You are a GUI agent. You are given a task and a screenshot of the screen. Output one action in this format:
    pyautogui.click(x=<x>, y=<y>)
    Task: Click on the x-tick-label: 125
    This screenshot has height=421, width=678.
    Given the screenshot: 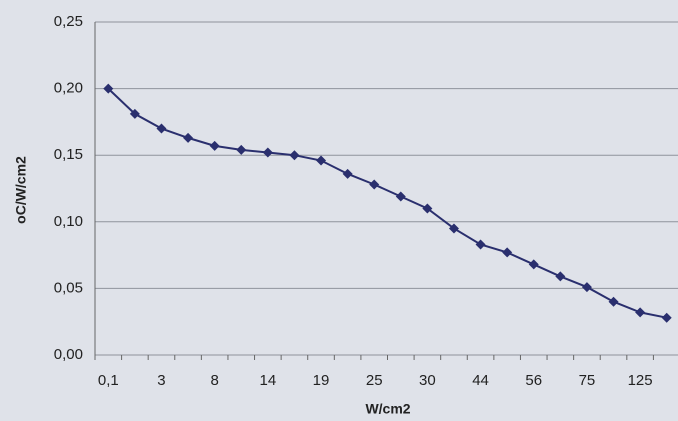 What is the action you would take?
    pyautogui.click(x=640, y=380)
    